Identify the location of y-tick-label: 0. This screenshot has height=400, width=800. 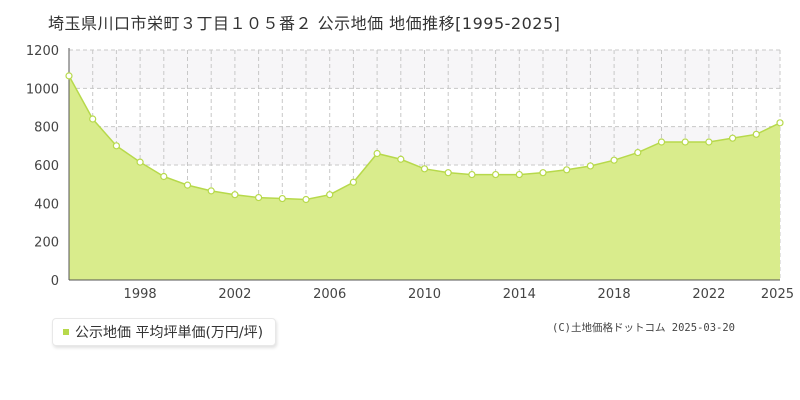
(55, 281).